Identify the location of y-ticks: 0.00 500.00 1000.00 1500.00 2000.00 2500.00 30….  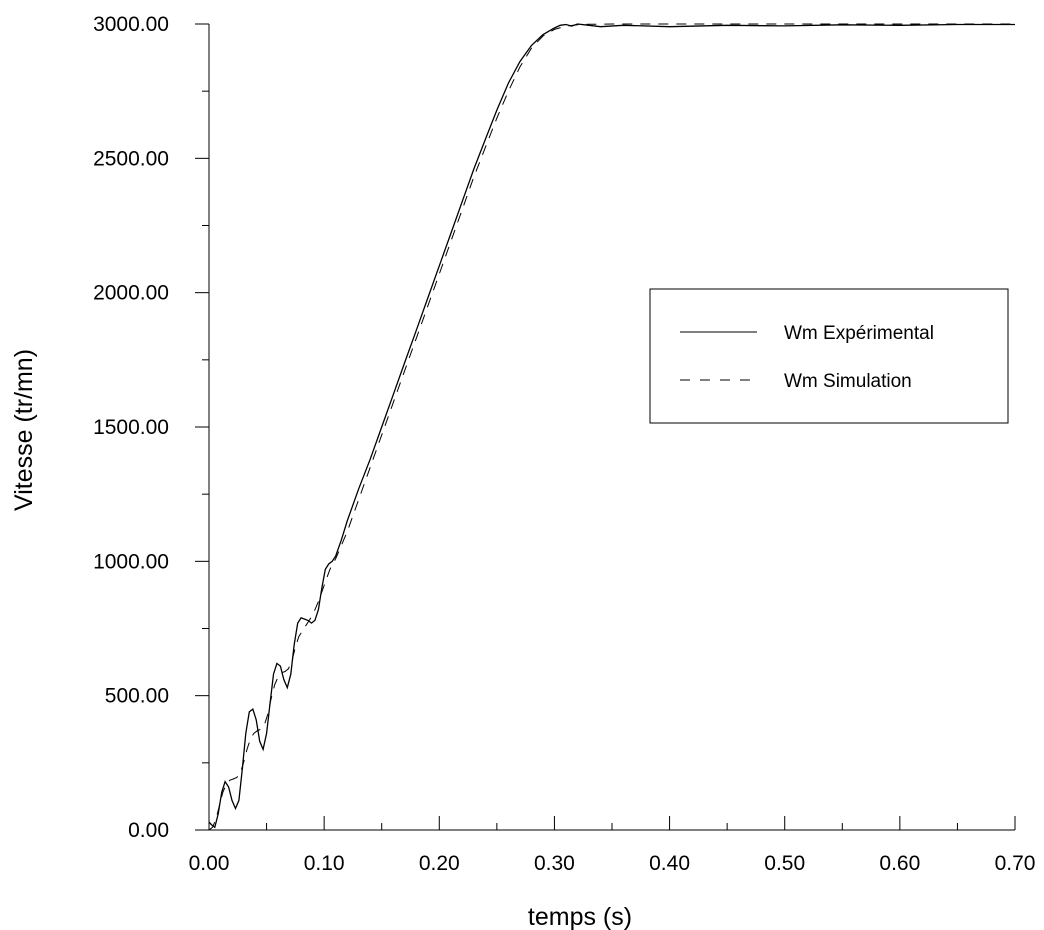
(151, 427).